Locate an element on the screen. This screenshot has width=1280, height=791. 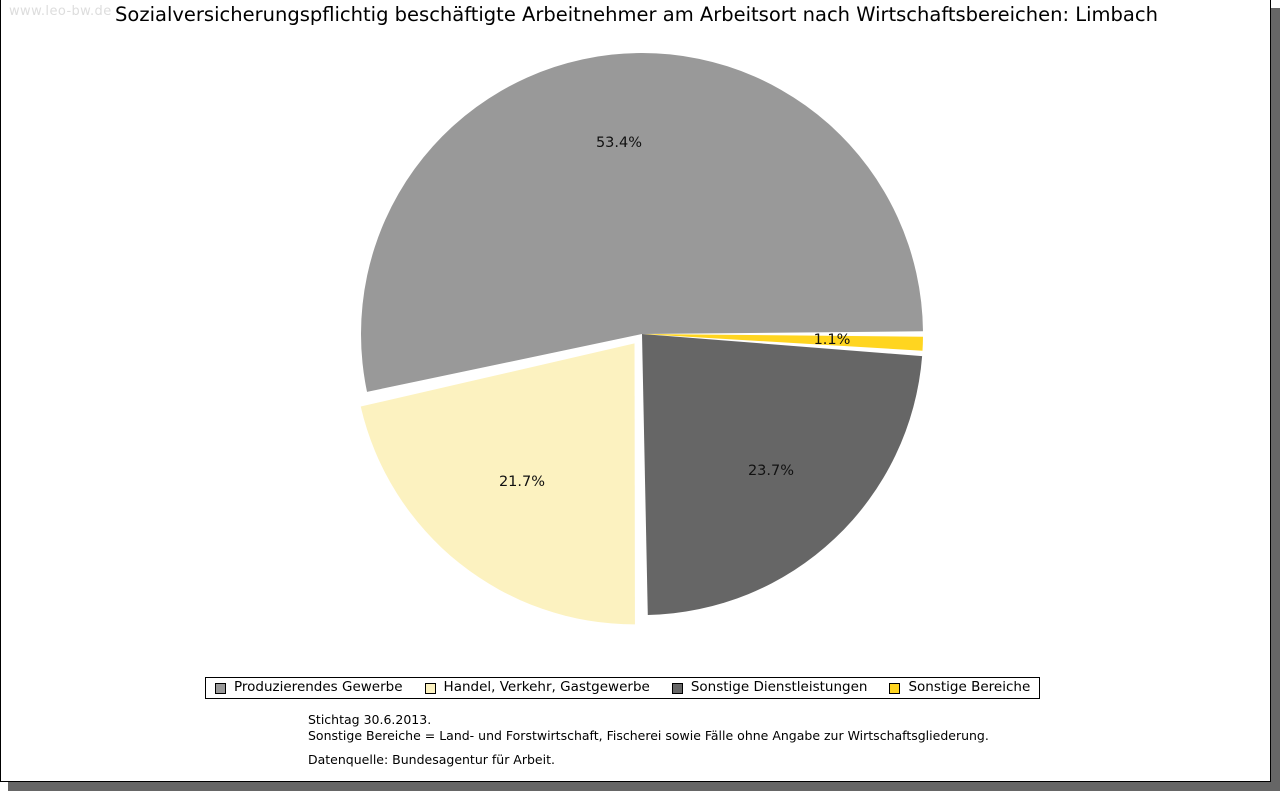
footnote-line-3: Datenquelle: Bundesagentur für Arbeit. is located at coordinates (431, 759).